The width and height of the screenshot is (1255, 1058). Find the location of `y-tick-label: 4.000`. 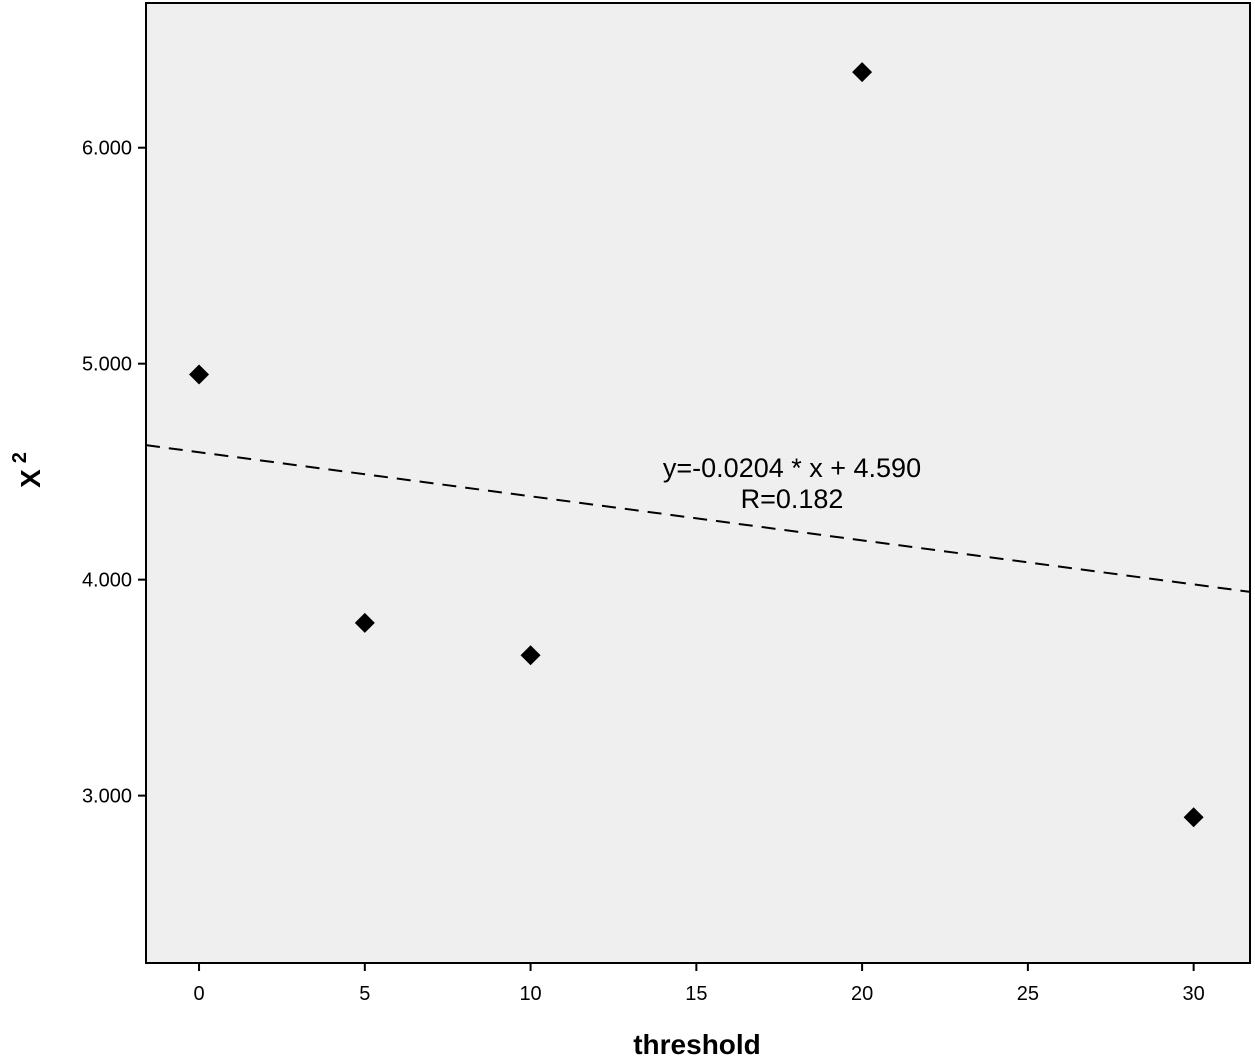

y-tick-label: 4.000 is located at coordinates (107, 581).